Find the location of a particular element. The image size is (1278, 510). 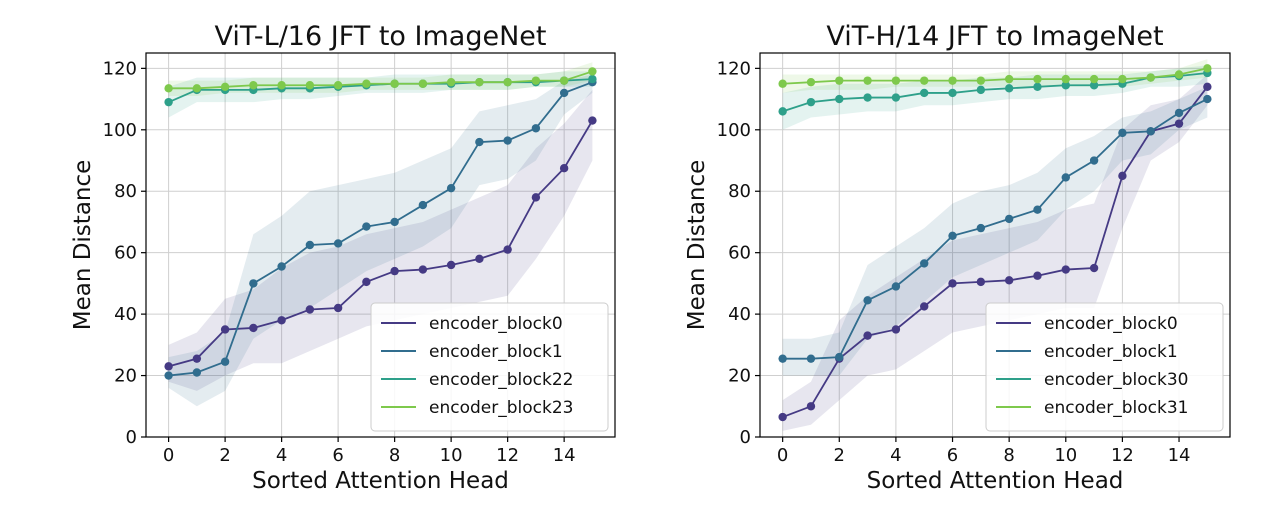

series-line-encoder_block23 is located at coordinates (380, 80).